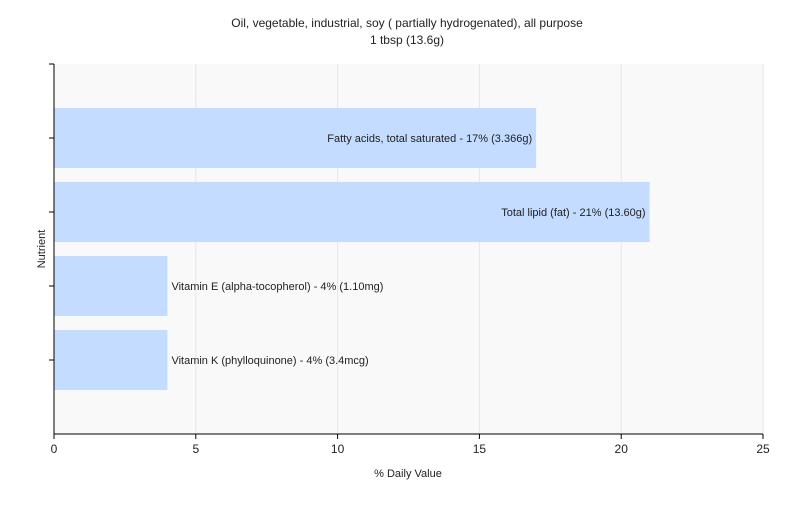 The width and height of the screenshot is (800, 505). Describe the element at coordinates (408, 474) in the screenshot. I see `x-axis-label: % Daily Value` at that location.